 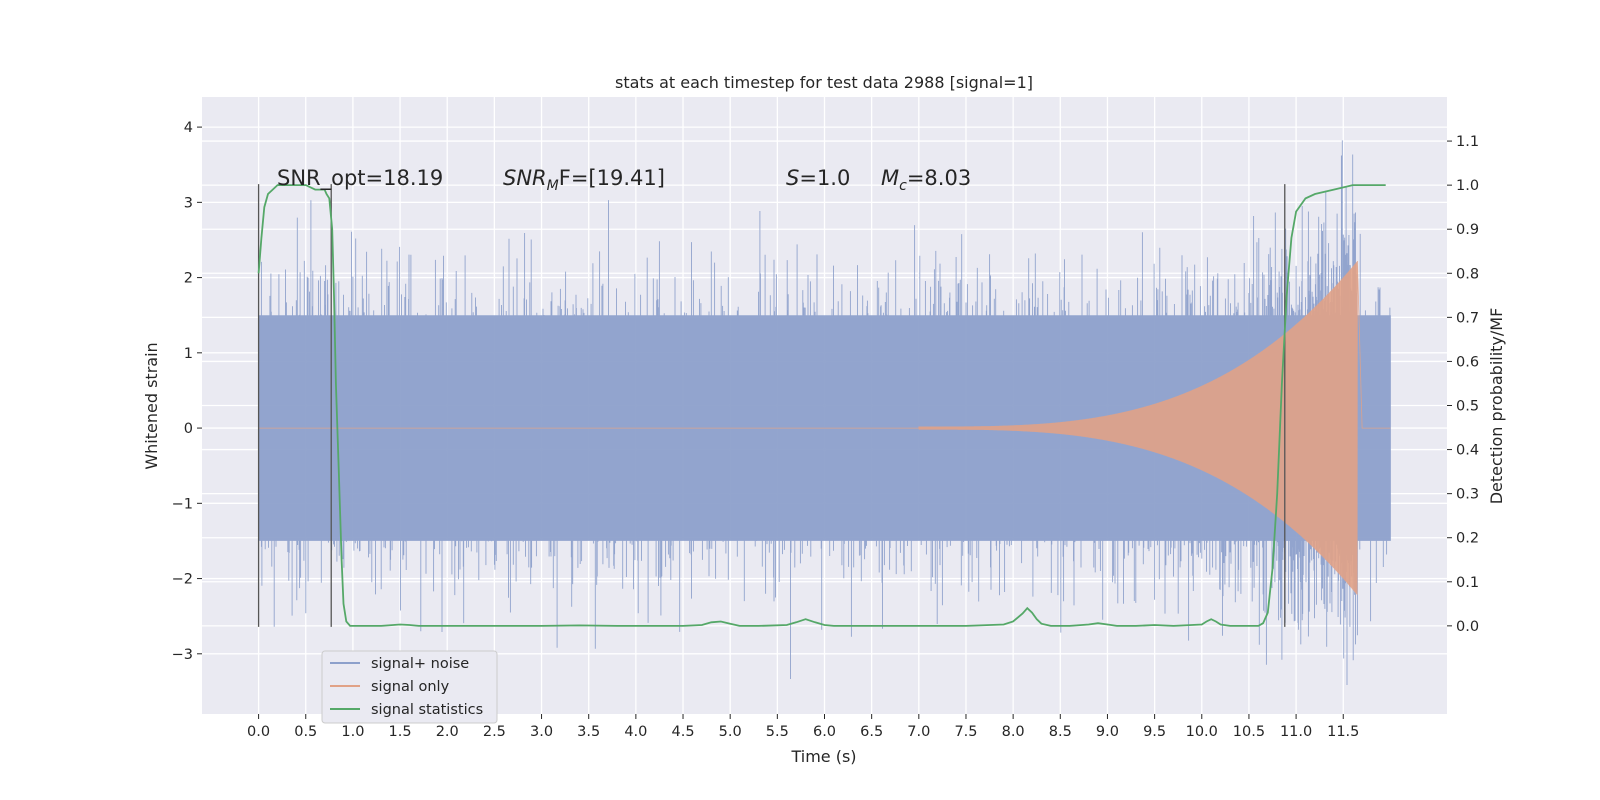 I want to click on y-axis-label-left: Whitened strain, so click(x=151, y=405).